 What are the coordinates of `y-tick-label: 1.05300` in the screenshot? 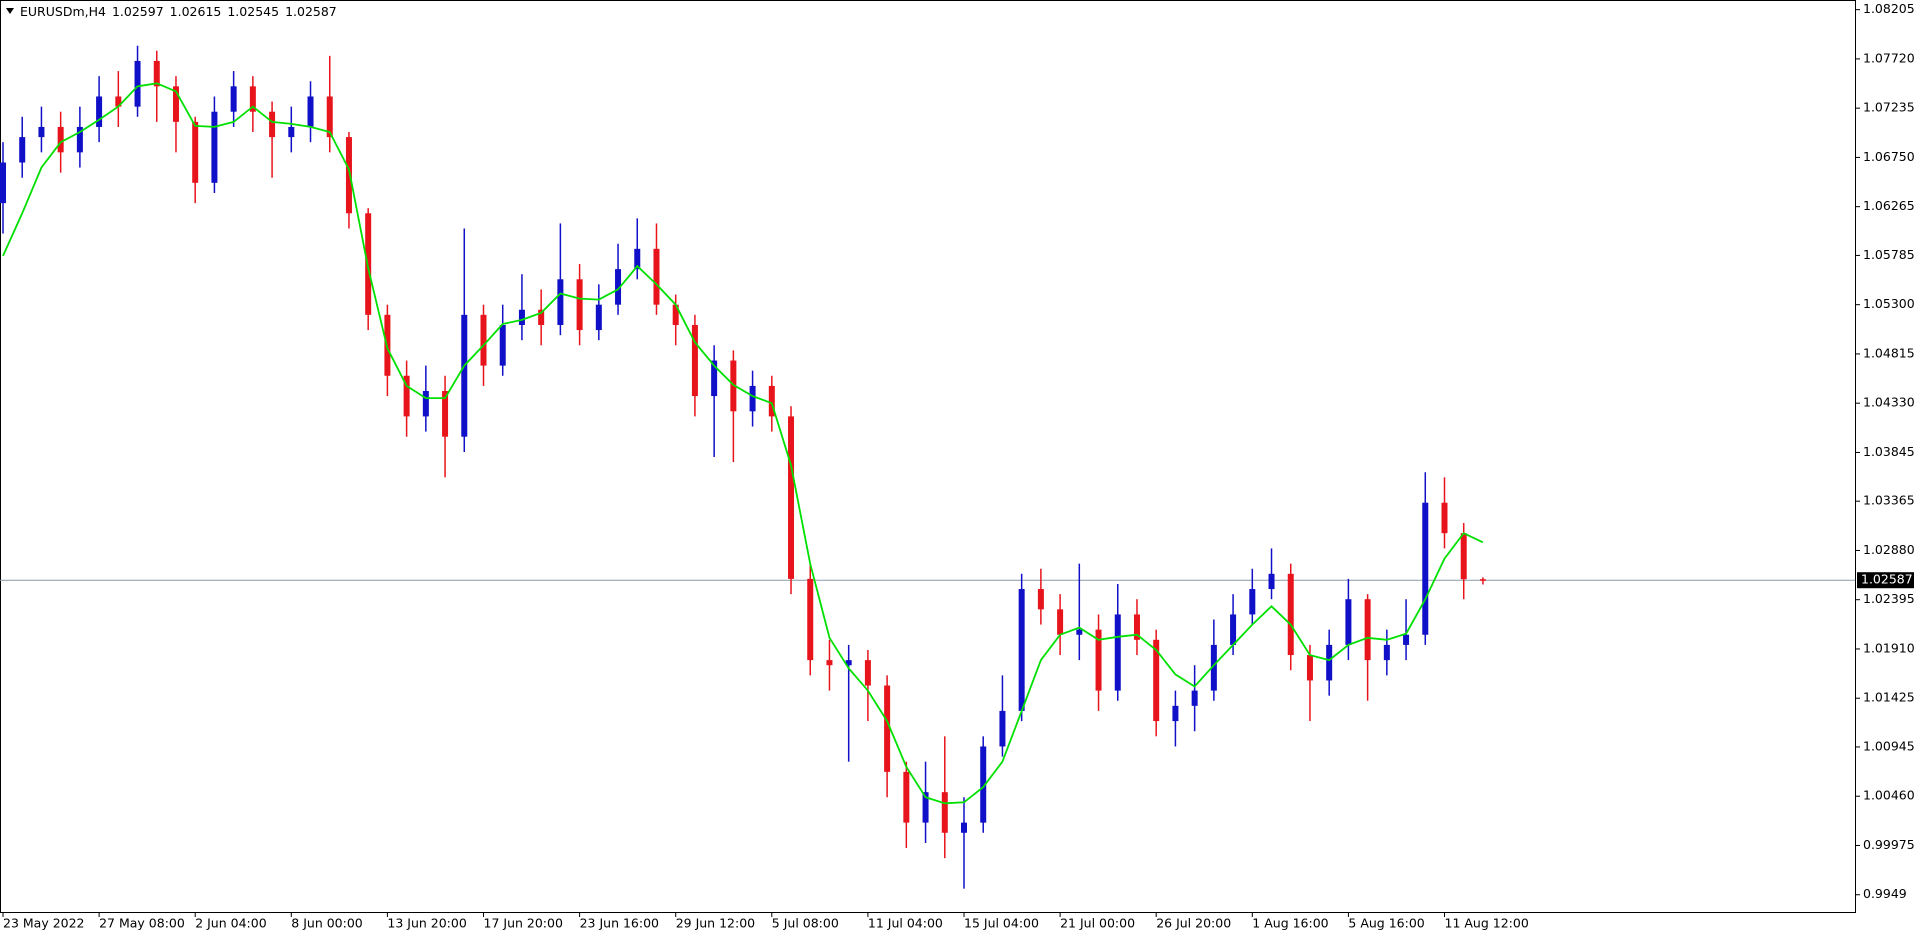 It's located at (1889, 303).